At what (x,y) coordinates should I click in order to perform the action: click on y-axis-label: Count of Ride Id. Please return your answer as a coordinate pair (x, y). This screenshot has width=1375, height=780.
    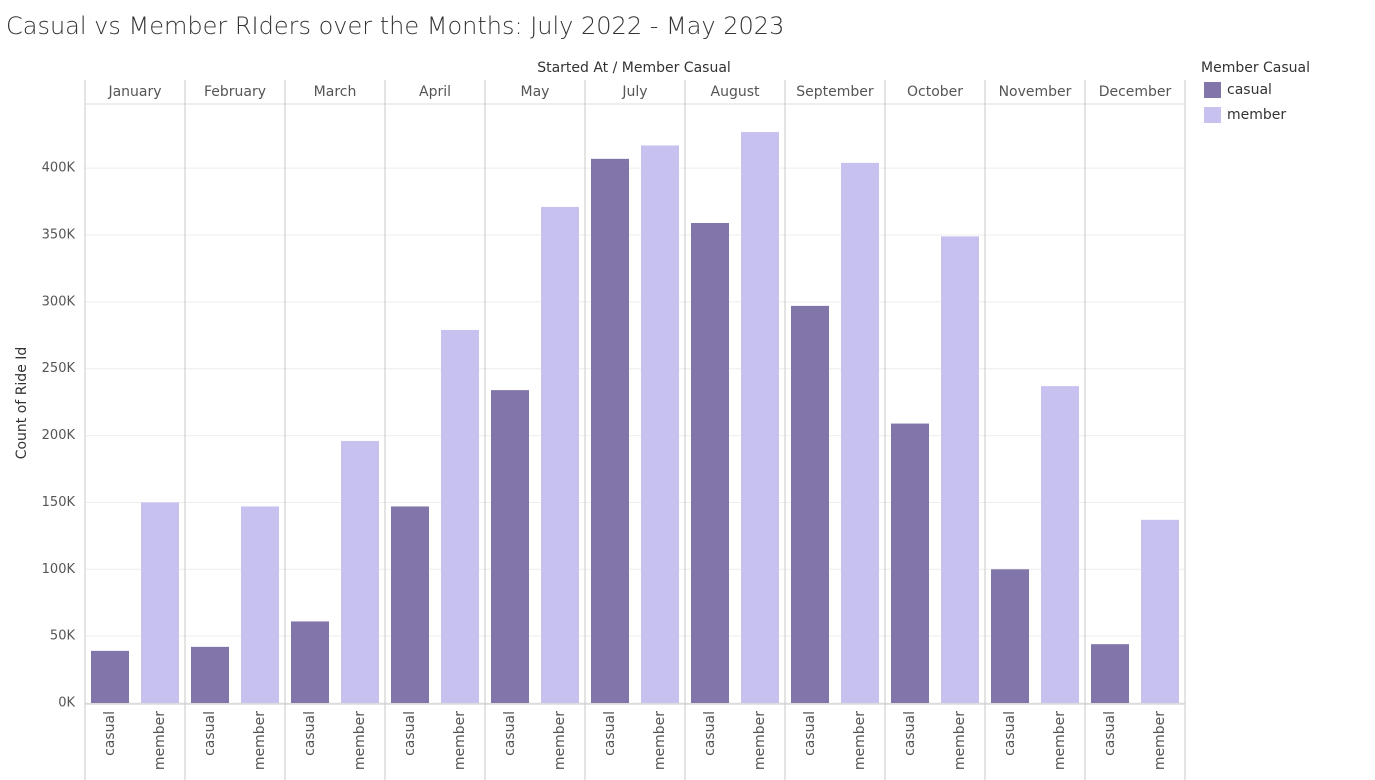
    Looking at the image, I should click on (22, 403).